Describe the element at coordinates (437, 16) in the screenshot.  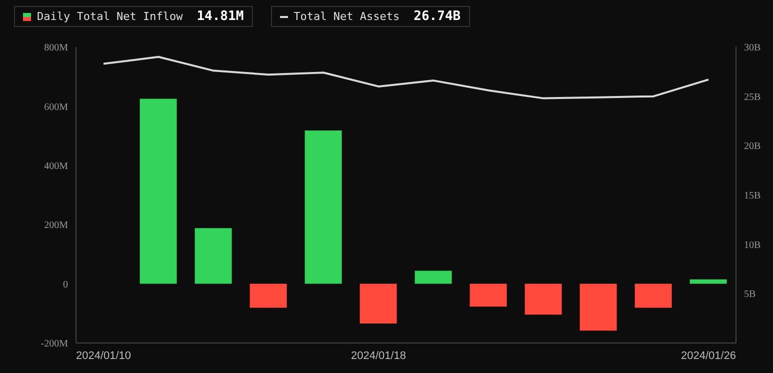
I see `text: 26.74B` at that location.